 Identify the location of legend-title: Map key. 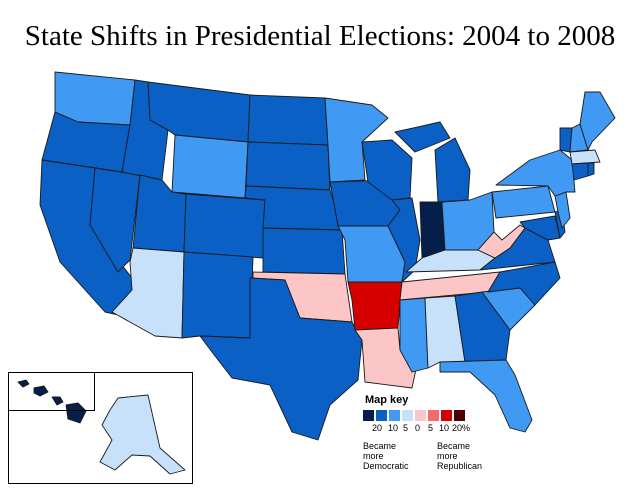
(387, 400).